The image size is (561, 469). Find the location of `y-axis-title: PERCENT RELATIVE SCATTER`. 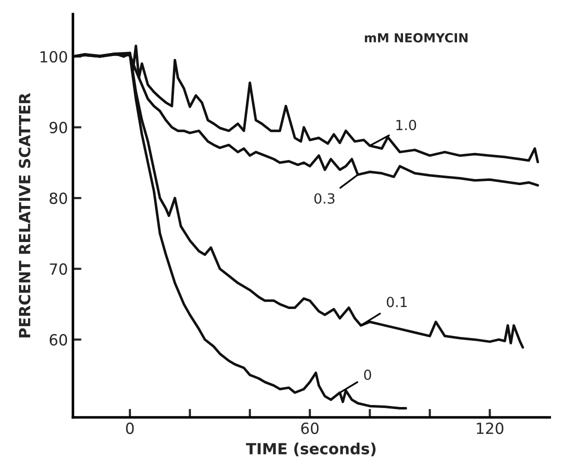

y-axis-title: PERCENT RELATIVE SCATTER is located at coordinates (24, 215).